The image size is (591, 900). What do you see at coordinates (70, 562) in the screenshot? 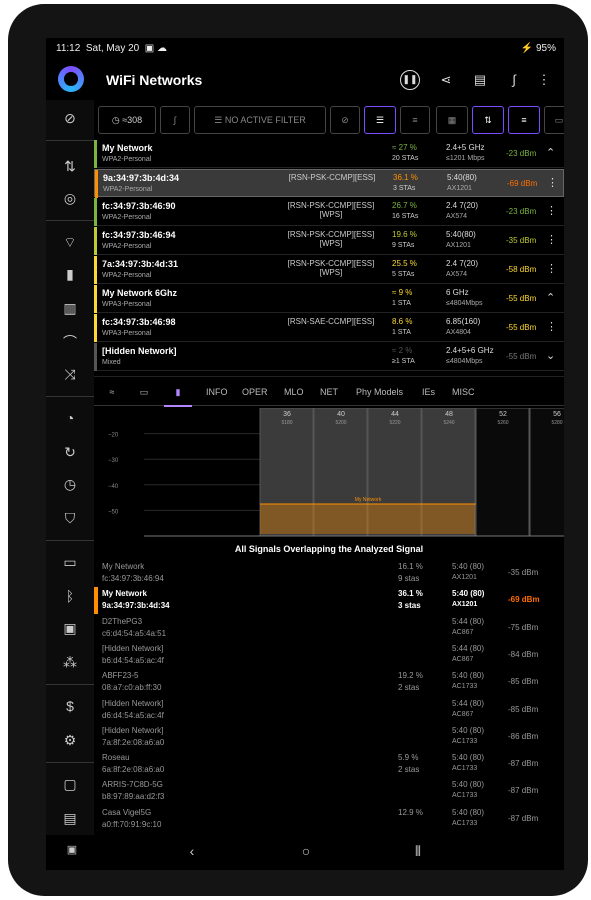
I see `sidebar-devices-icon: ▭` at bounding box center [70, 562].